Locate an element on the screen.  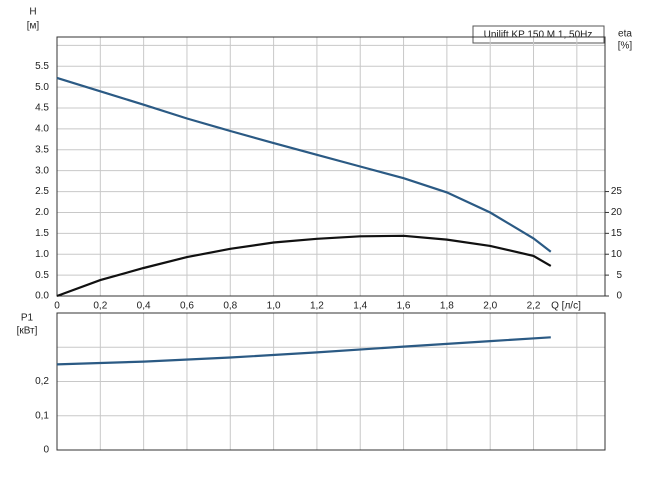
y-tick-label: 2.5 is located at coordinates (42, 191).